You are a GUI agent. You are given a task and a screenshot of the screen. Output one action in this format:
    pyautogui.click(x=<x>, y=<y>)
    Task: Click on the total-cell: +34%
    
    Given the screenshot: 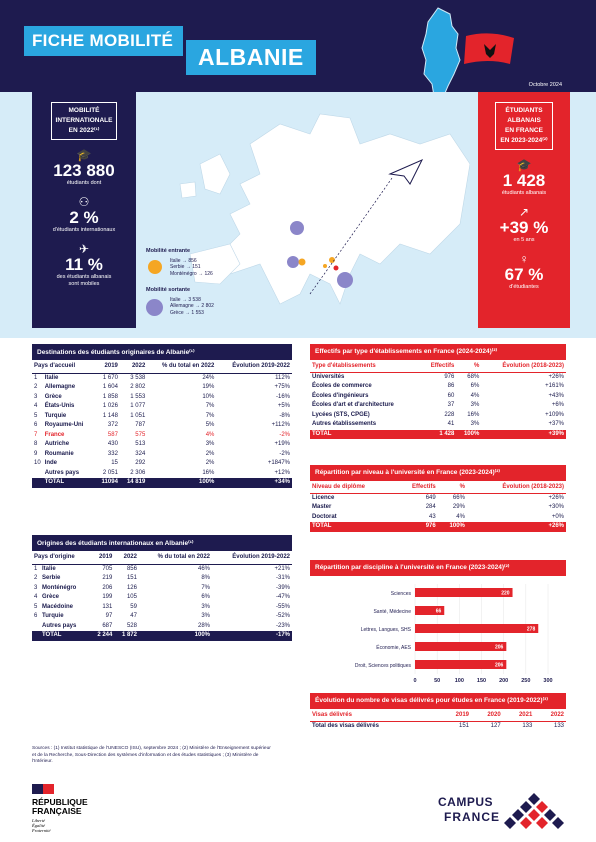 What is the action you would take?
    pyautogui.click(x=254, y=483)
    